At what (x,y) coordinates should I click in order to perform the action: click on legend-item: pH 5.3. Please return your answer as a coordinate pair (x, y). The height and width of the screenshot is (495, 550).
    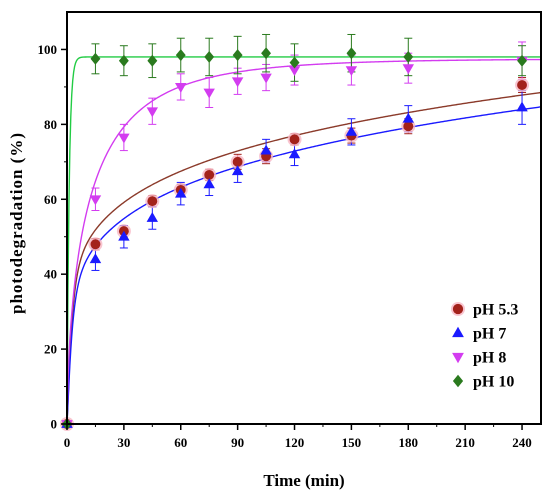
    Looking at the image, I should click on (484, 310).